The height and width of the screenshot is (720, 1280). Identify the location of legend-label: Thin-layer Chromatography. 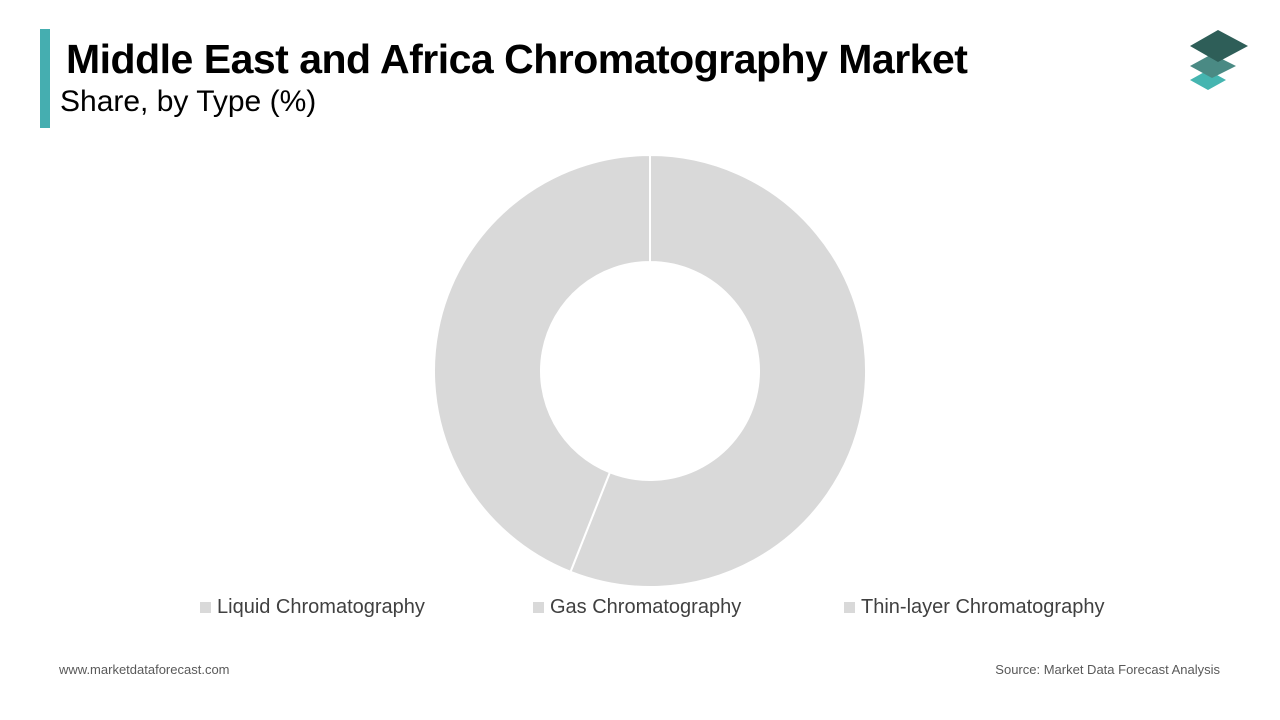
(983, 606).